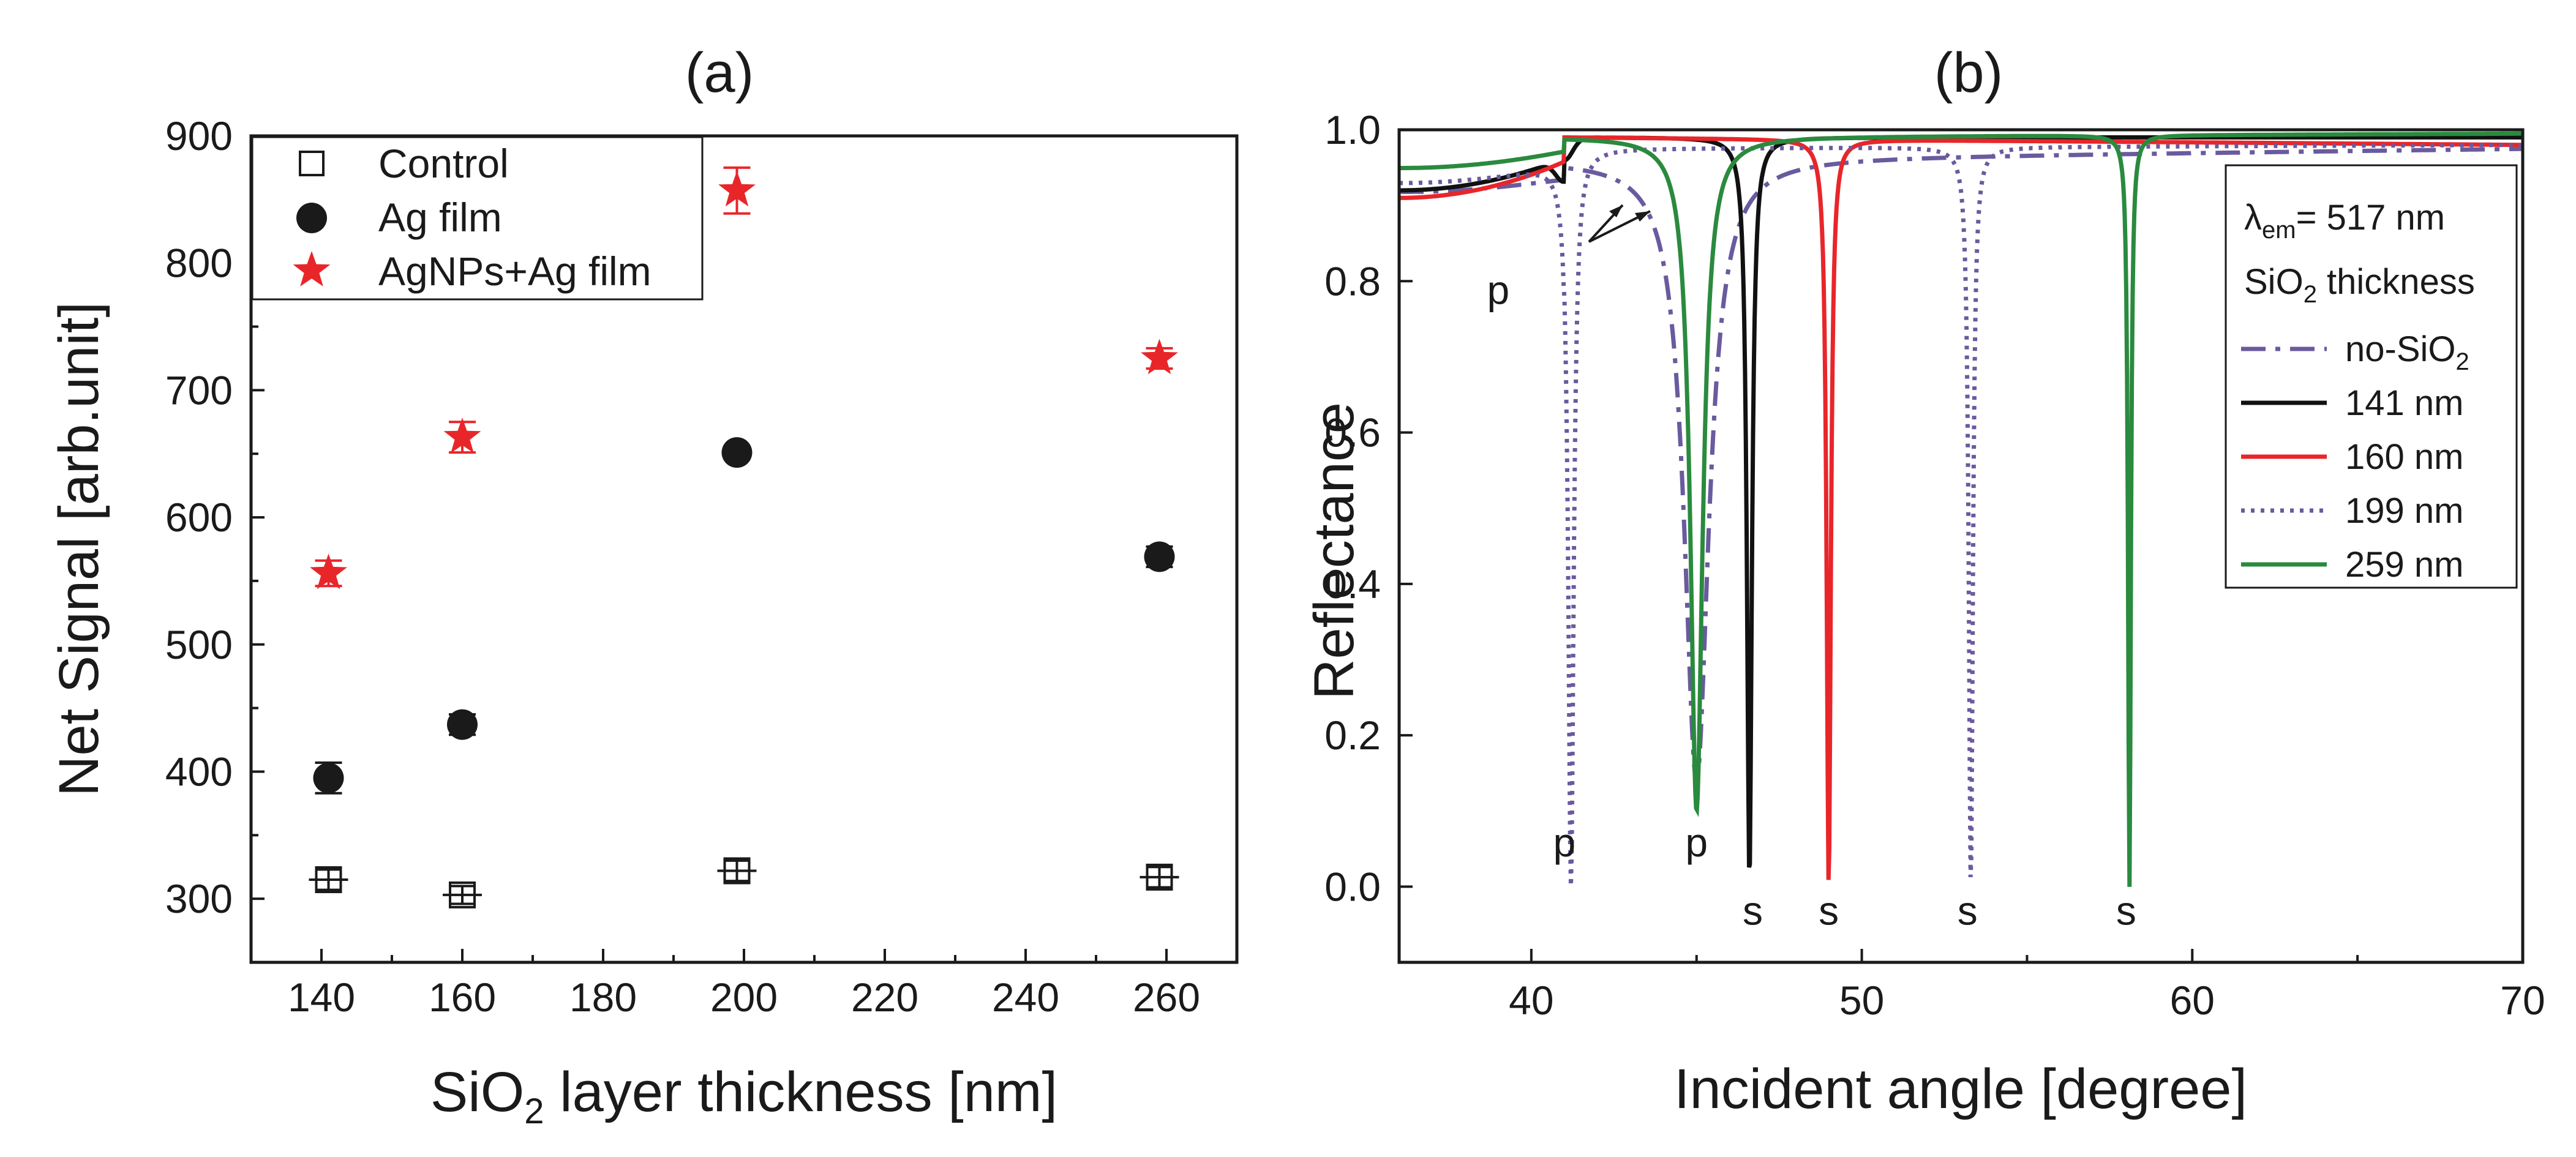 This screenshot has width=2576, height=1157. I want to click on y-tick-label: 900, so click(199, 136).